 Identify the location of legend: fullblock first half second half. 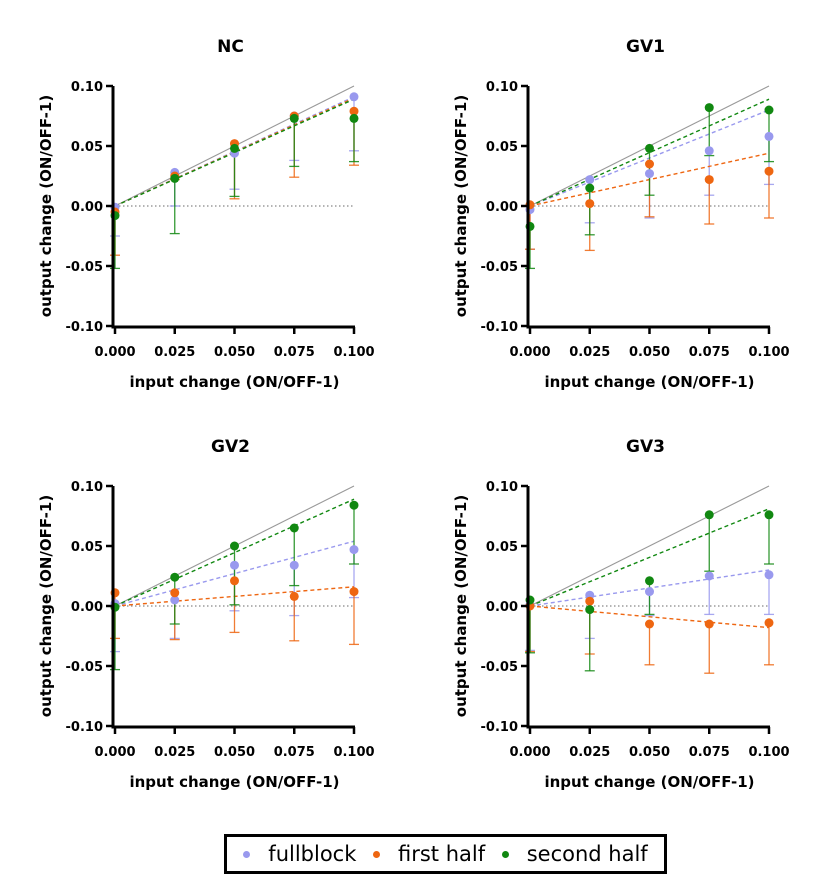
(445, 854).